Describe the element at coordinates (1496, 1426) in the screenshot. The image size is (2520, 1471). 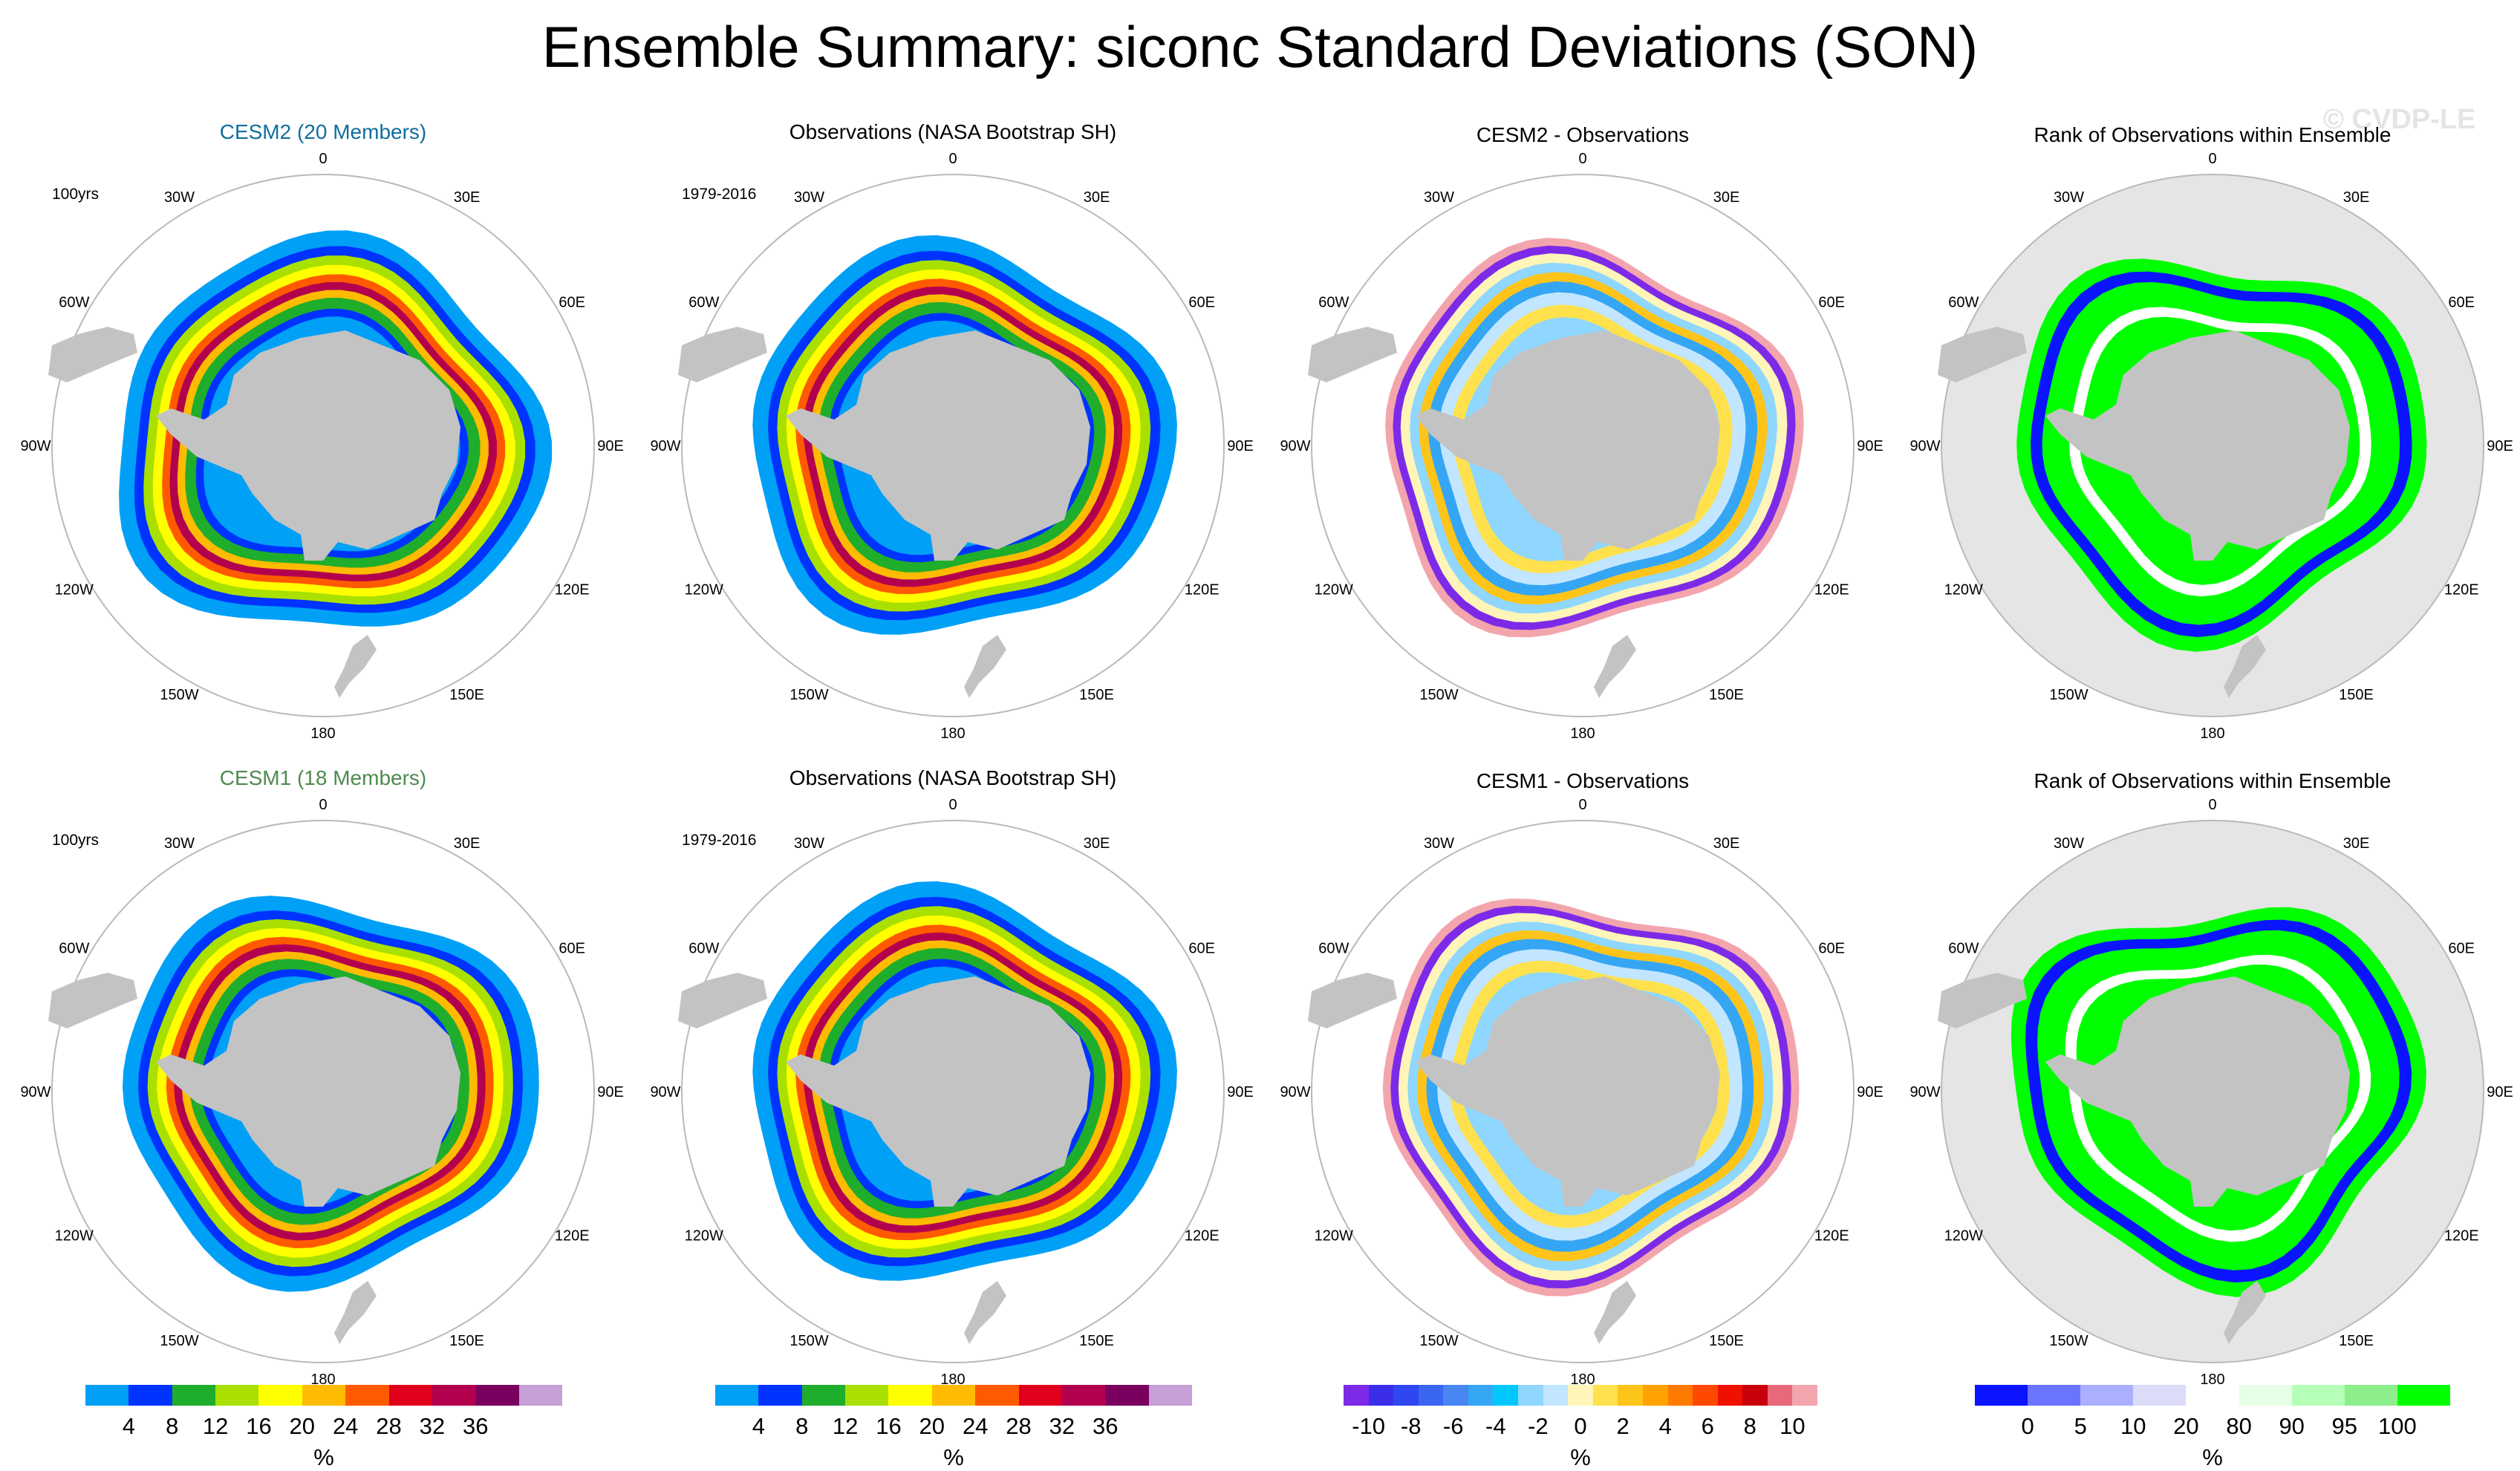
I see `colorbar-tick-label: -4` at that location.